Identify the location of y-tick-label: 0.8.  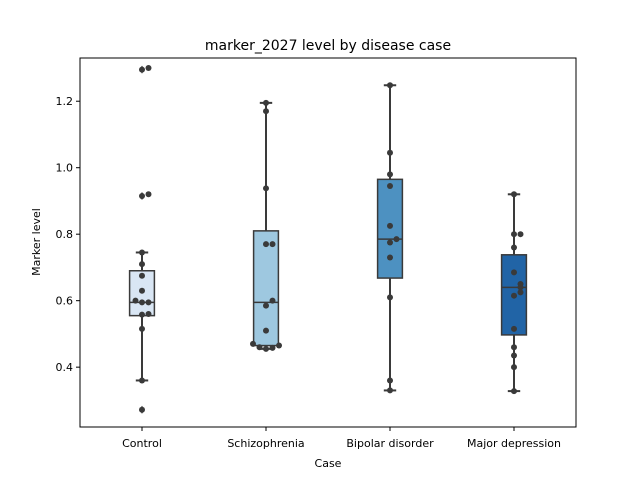
(65, 234).